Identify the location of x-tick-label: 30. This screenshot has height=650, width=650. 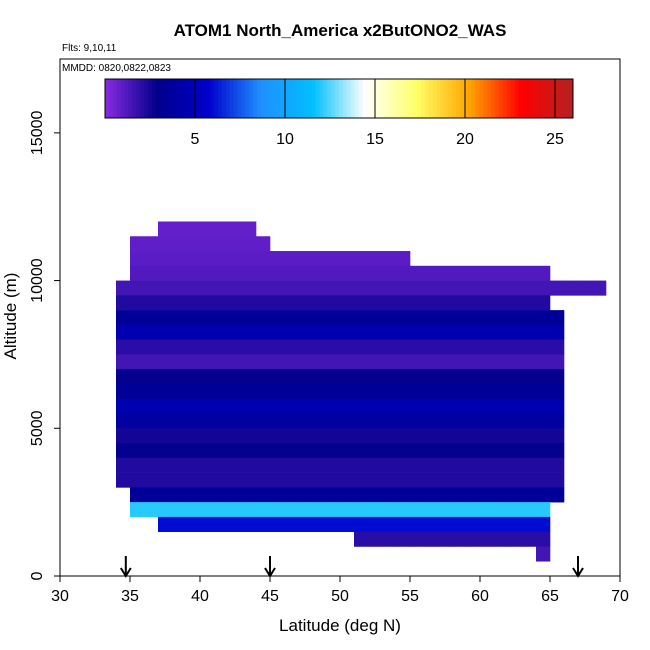
(60, 596).